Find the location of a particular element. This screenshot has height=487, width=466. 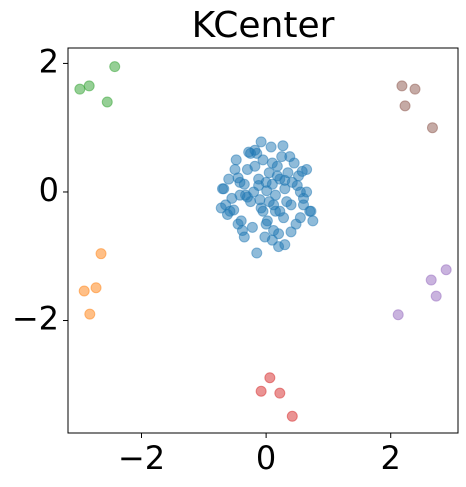

chart-title: KCenter is located at coordinates (263, 25).